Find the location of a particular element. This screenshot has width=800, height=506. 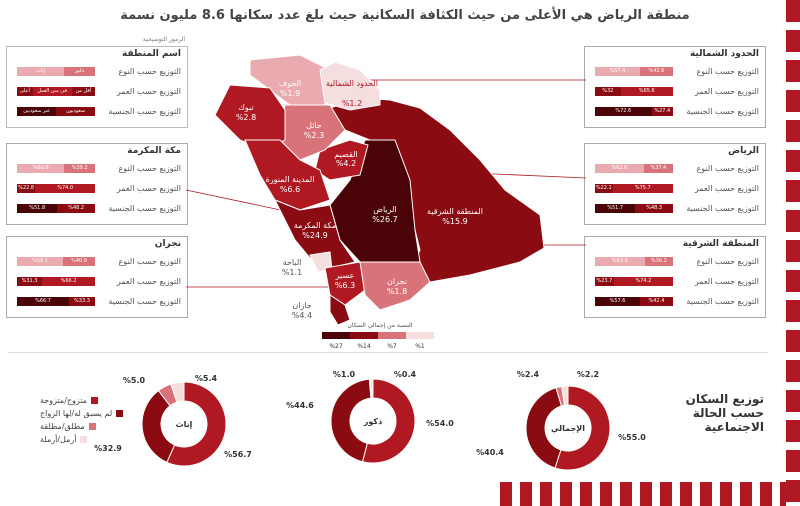

region-najran-bar-1-seg-b: %40.9 is located at coordinates (79, 261).